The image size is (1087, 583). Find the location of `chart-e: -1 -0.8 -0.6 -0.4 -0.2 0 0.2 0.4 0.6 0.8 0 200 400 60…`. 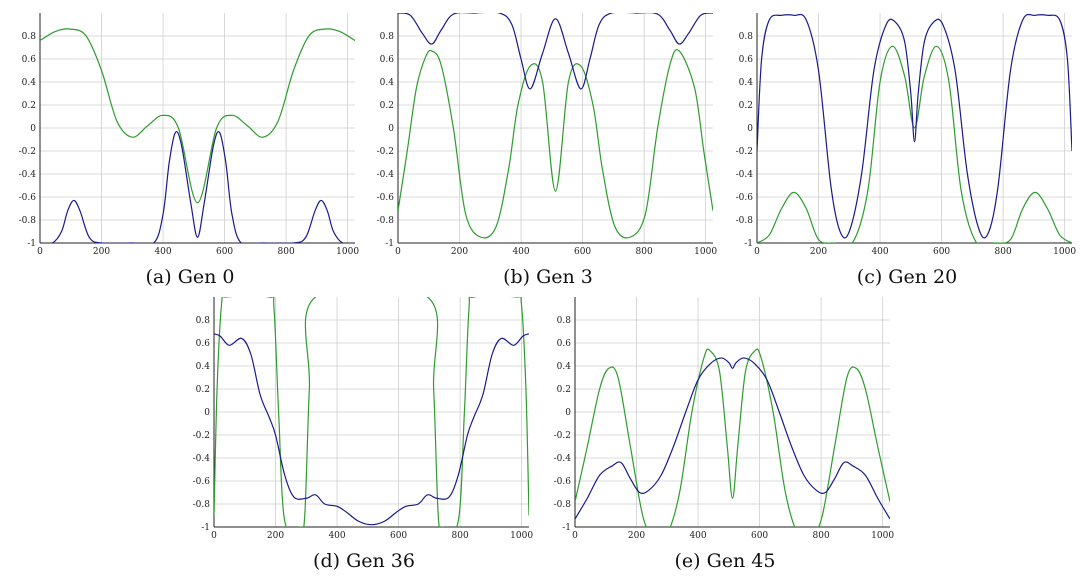

chart-e: -1 -0.8 -0.6 -0.4 -0.2 0 0.2 0.4 0.6 0.8 0 200 400 60… is located at coordinates (724, 419).